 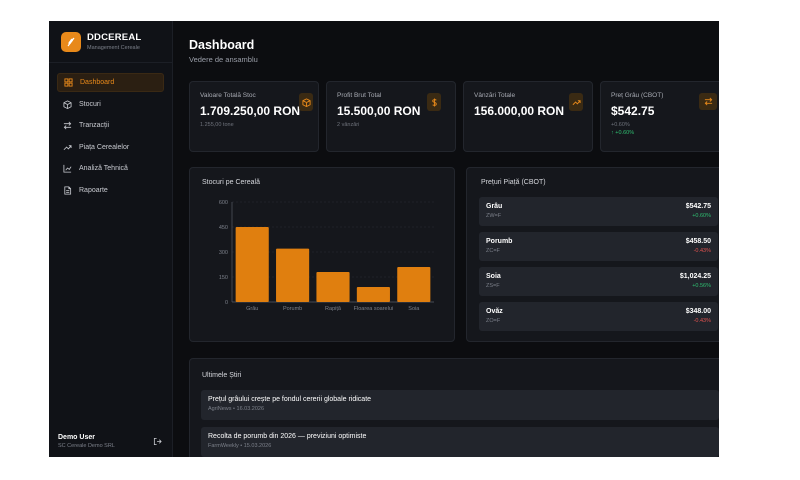 I want to click on dollar-icon, so click(x=434, y=102).